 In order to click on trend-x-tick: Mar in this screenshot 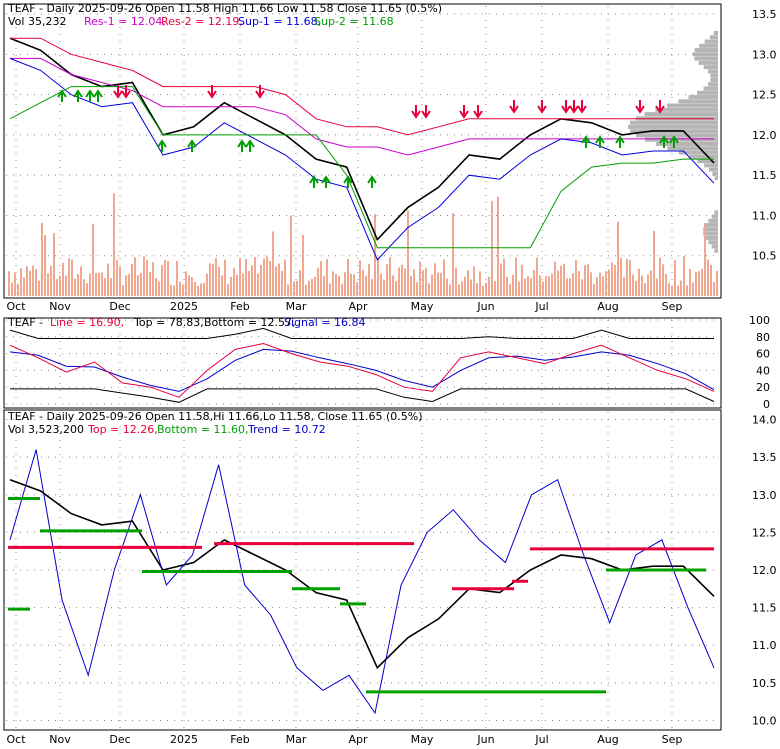, I will do `click(296, 739)`.